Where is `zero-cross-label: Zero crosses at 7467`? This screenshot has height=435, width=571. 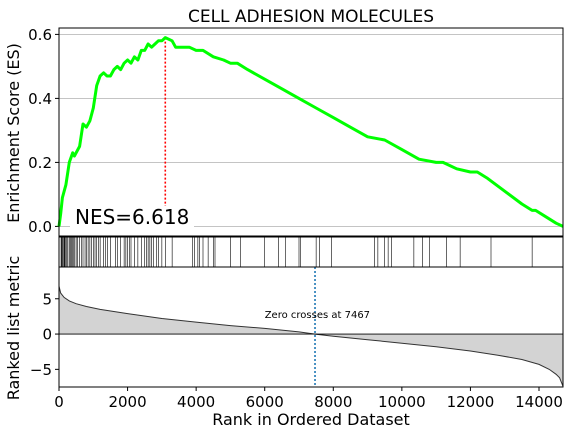 zero-cross-label: Zero crosses at 7467 is located at coordinates (317, 315).